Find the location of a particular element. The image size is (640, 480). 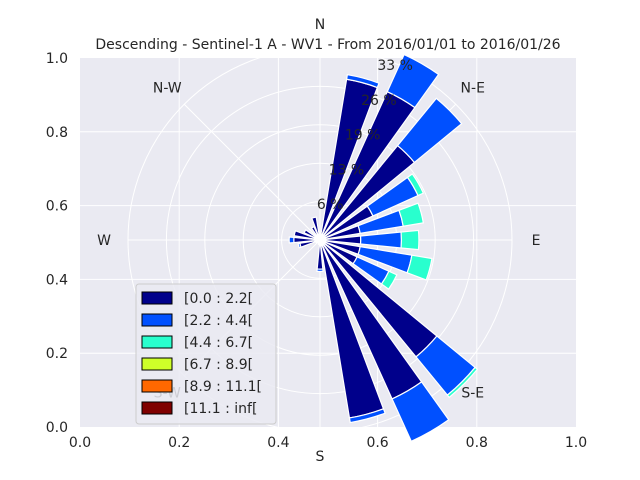

direction-label-s: S is located at coordinates (320, 457).